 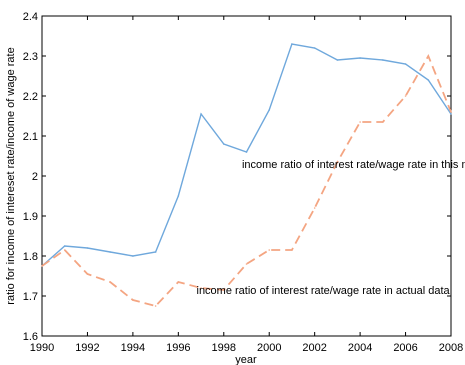 I want to click on x-tick-label: 2002, so click(x=314, y=348).